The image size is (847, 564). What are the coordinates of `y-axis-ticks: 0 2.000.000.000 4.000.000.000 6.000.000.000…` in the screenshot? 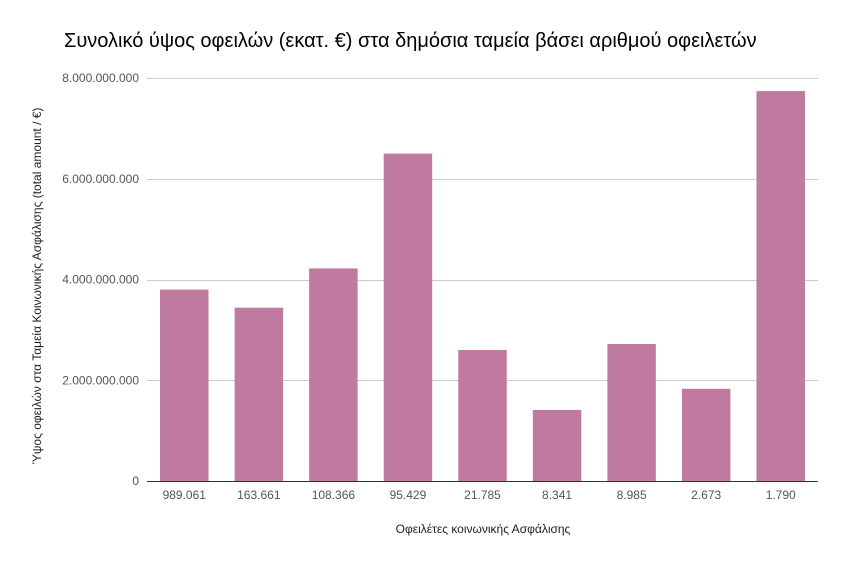 It's located at (100, 279).